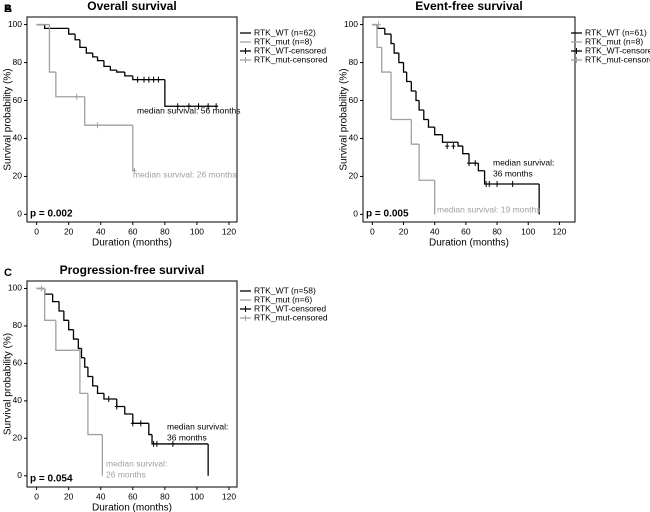 The width and height of the screenshot is (650, 512). What do you see at coordinates (283, 299) in the screenshot?
I see `legend-label: RTK_mut (n=6)` at bounding box center [283, 299].